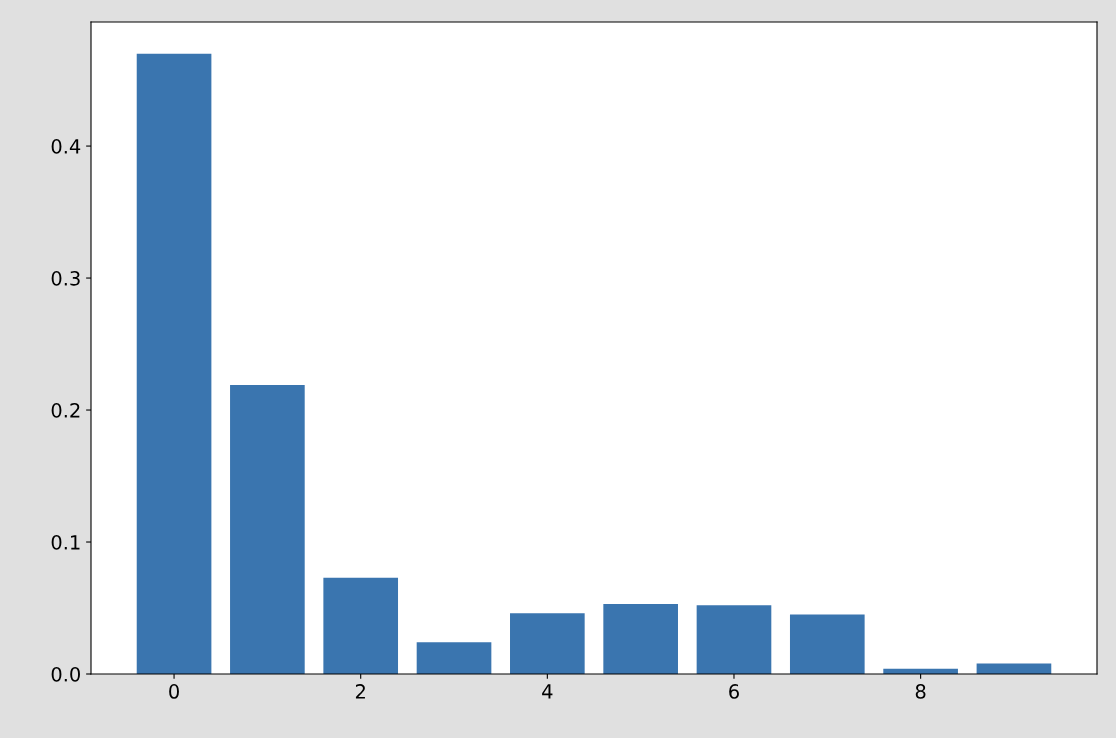 The image size is (1116, 738). What do you see at coordinates (547, 691) in the screenshot?
I see `x-tick-label: 4` at bounding box center [547, 691].